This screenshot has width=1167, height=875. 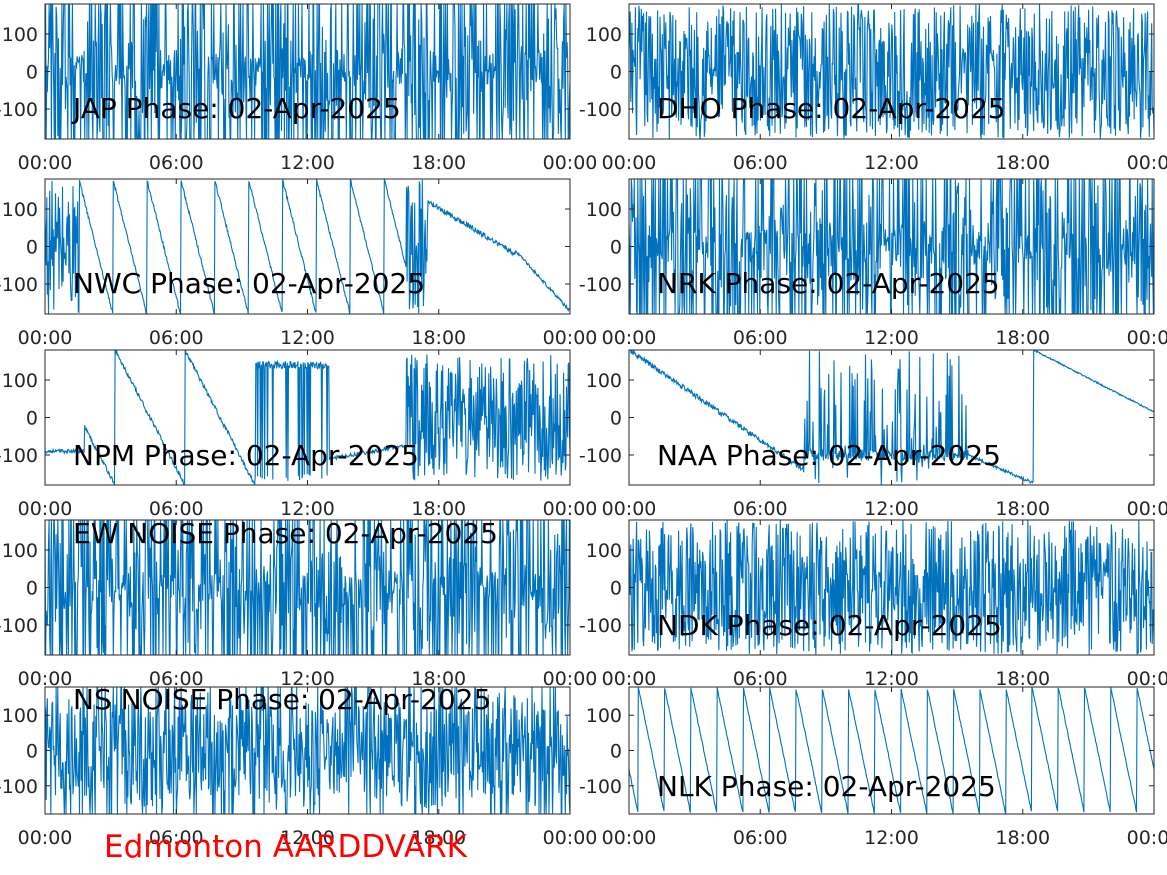 I want to click on subplot-title: DHO Phase: 02-Apr-2025, so click(x=831, y=108).